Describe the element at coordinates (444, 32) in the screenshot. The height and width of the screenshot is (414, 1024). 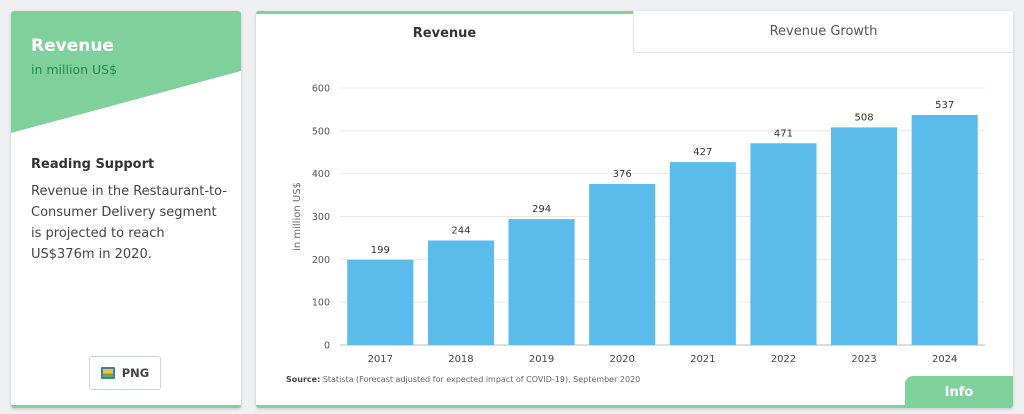
I see `tab-revenue: Revenue` at that location.